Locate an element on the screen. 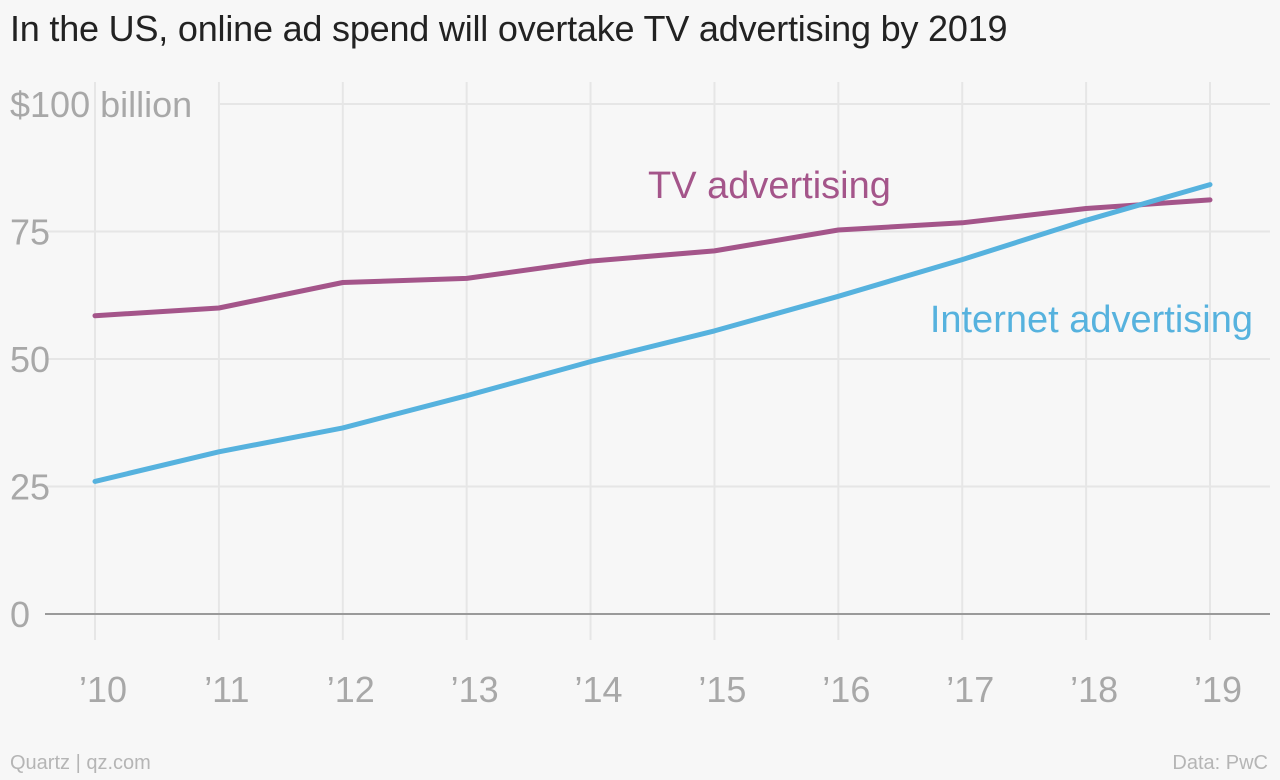 Image resolution: width=1280 pixels, height=780 pixels. data-source: Data: PwC is located at coordinates (1220, 763).